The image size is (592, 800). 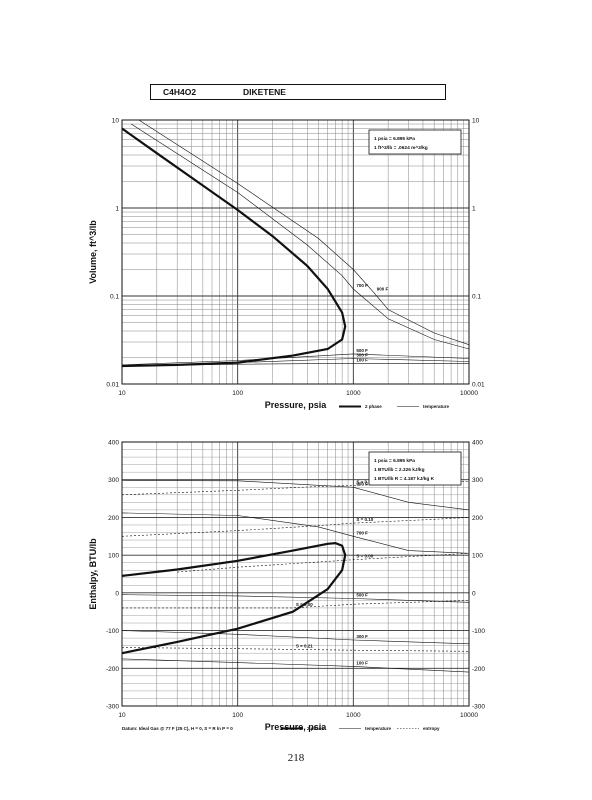 I want to click on y-axis-label: Enthalpy, BTU/lb, so click(x=93, y=574).